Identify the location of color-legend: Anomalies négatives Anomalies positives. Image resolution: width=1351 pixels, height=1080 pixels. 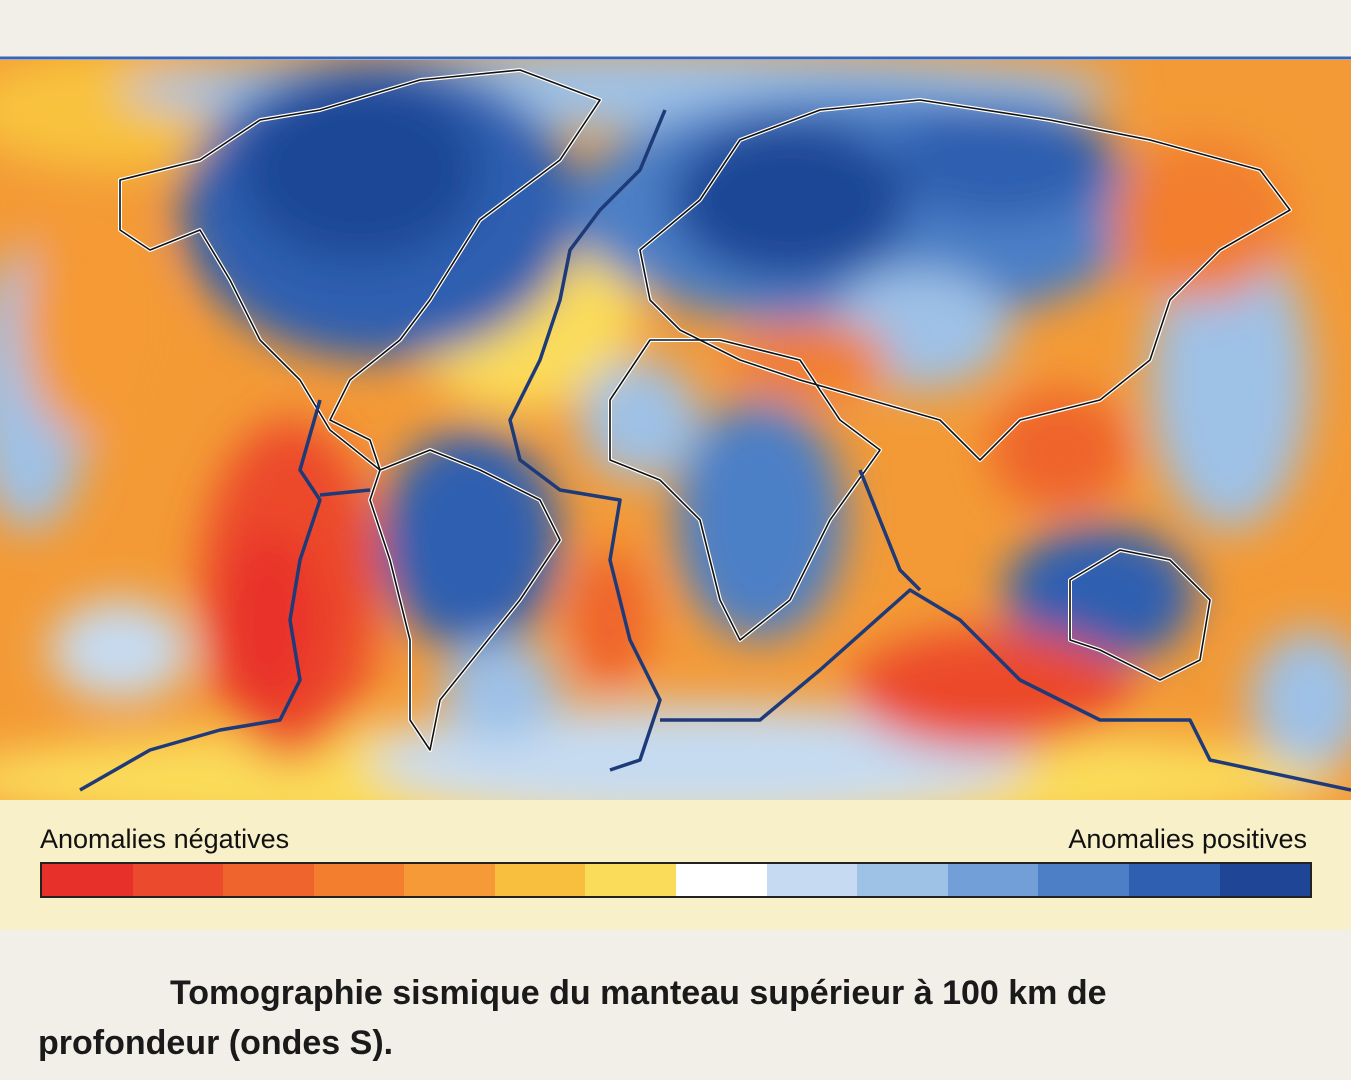
(675, 865).